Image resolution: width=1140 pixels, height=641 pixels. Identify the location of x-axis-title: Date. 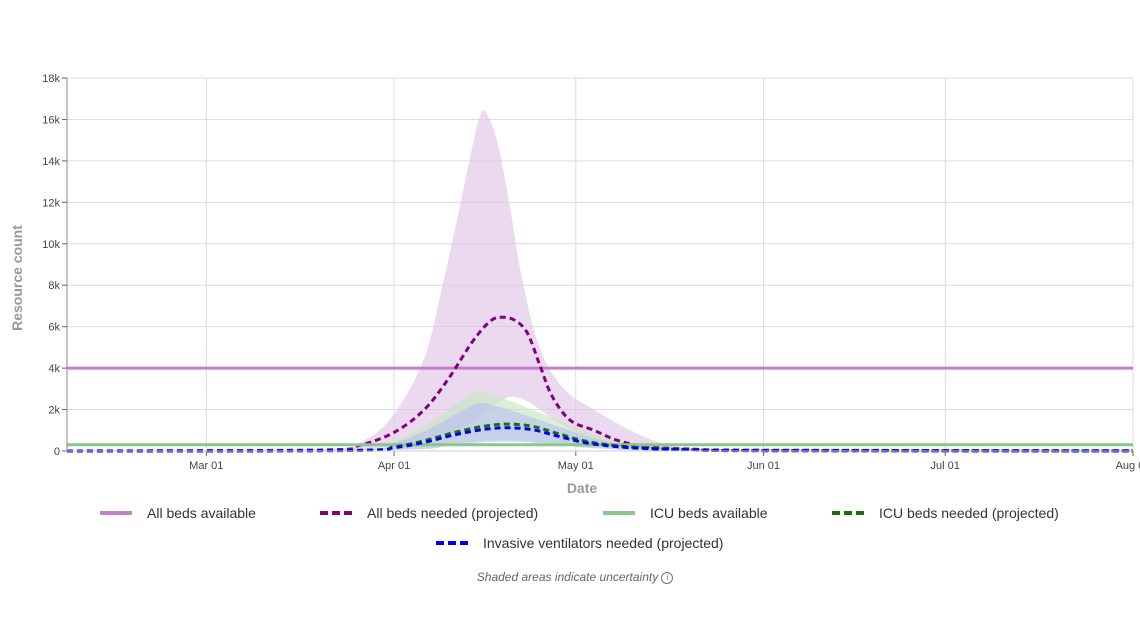
(582, 488).